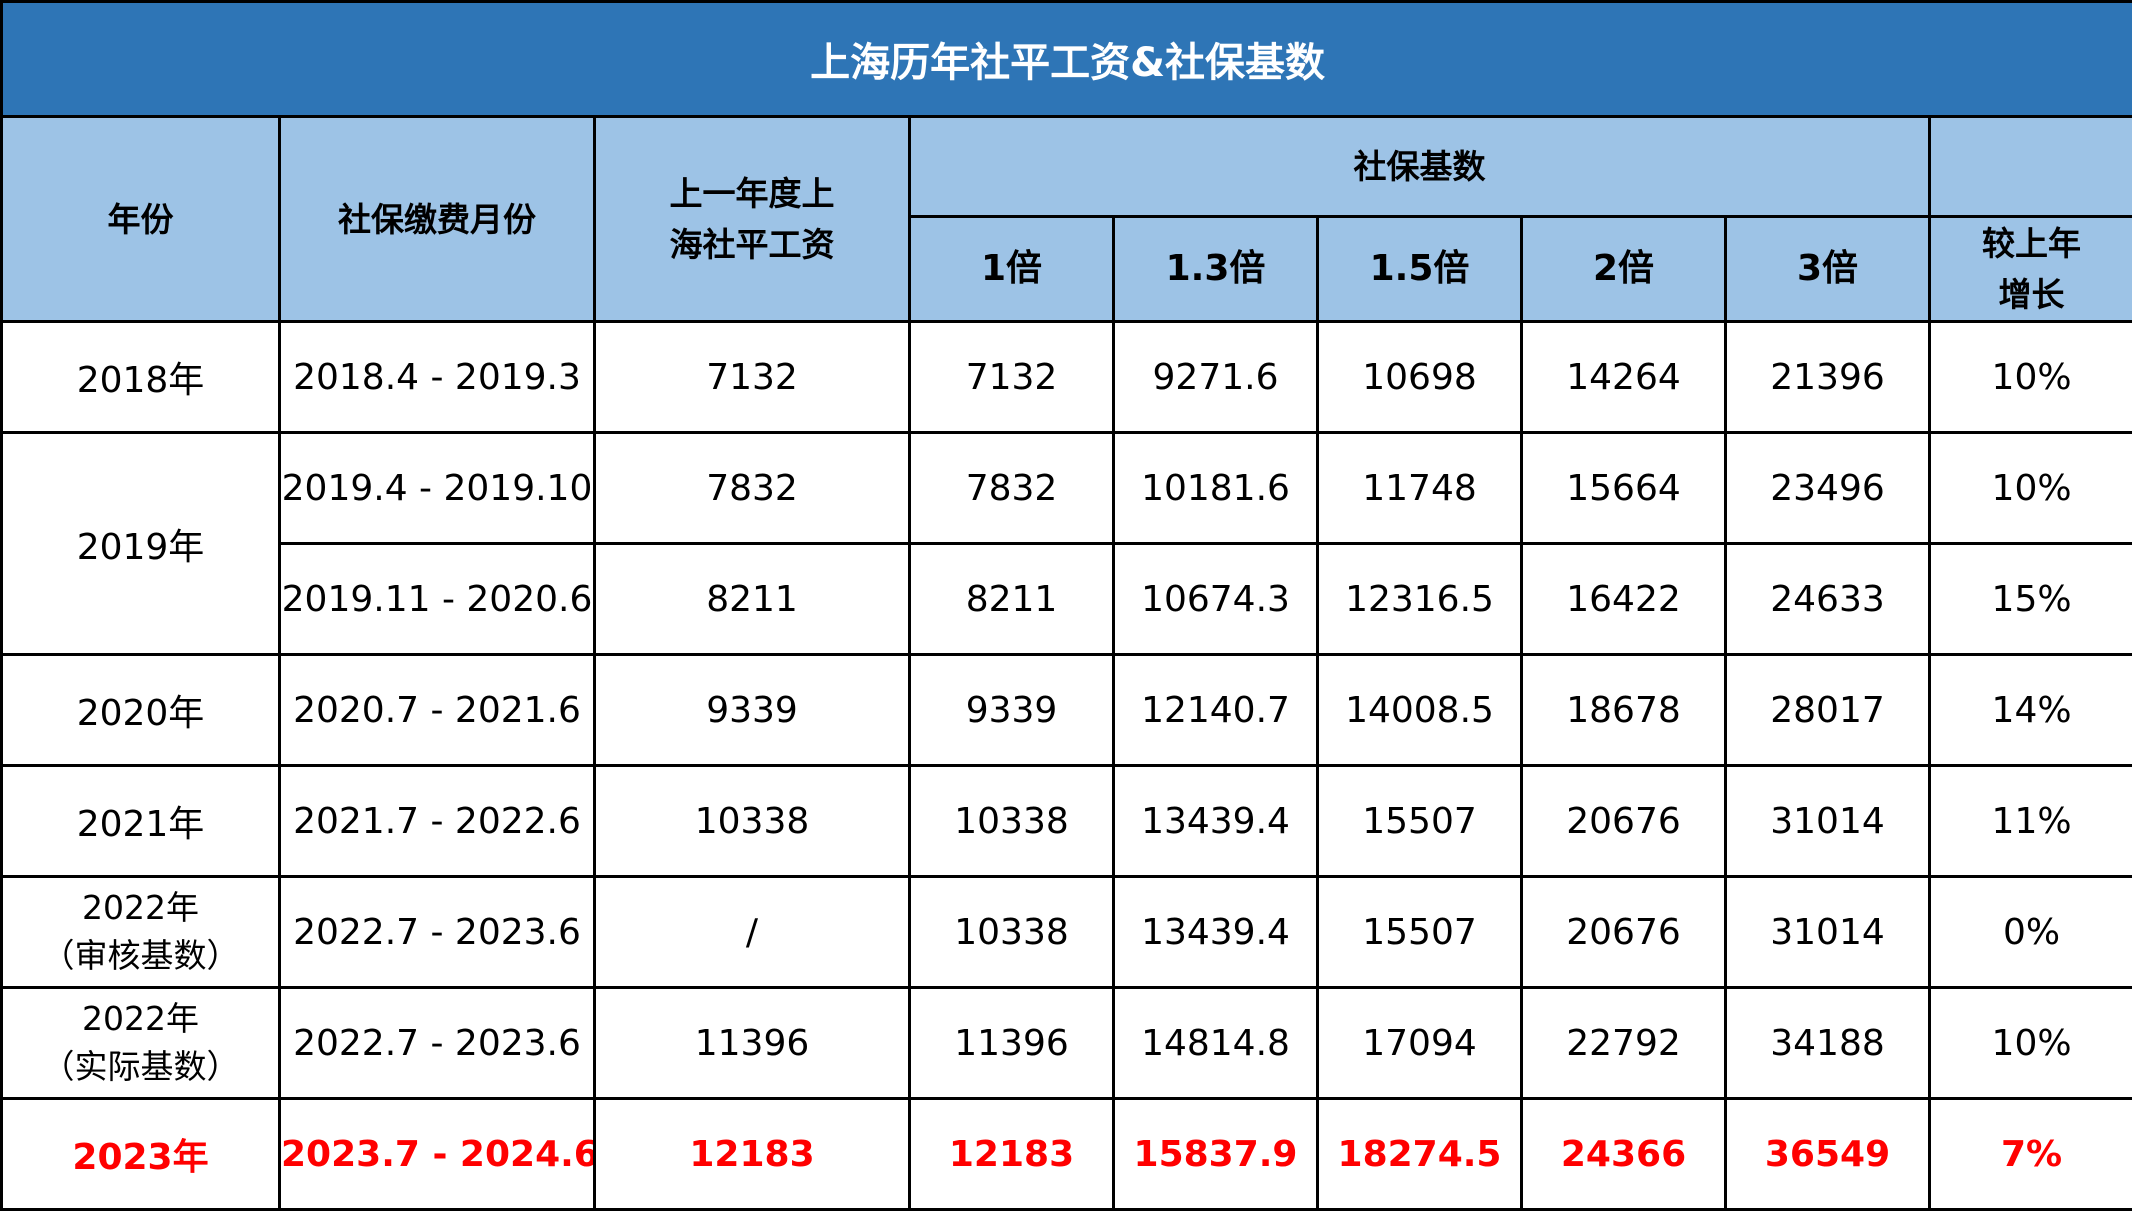 This screenshot has width=2132, height=1232. I want to click on cell-base-1x: 7832, so click(1011, 488).